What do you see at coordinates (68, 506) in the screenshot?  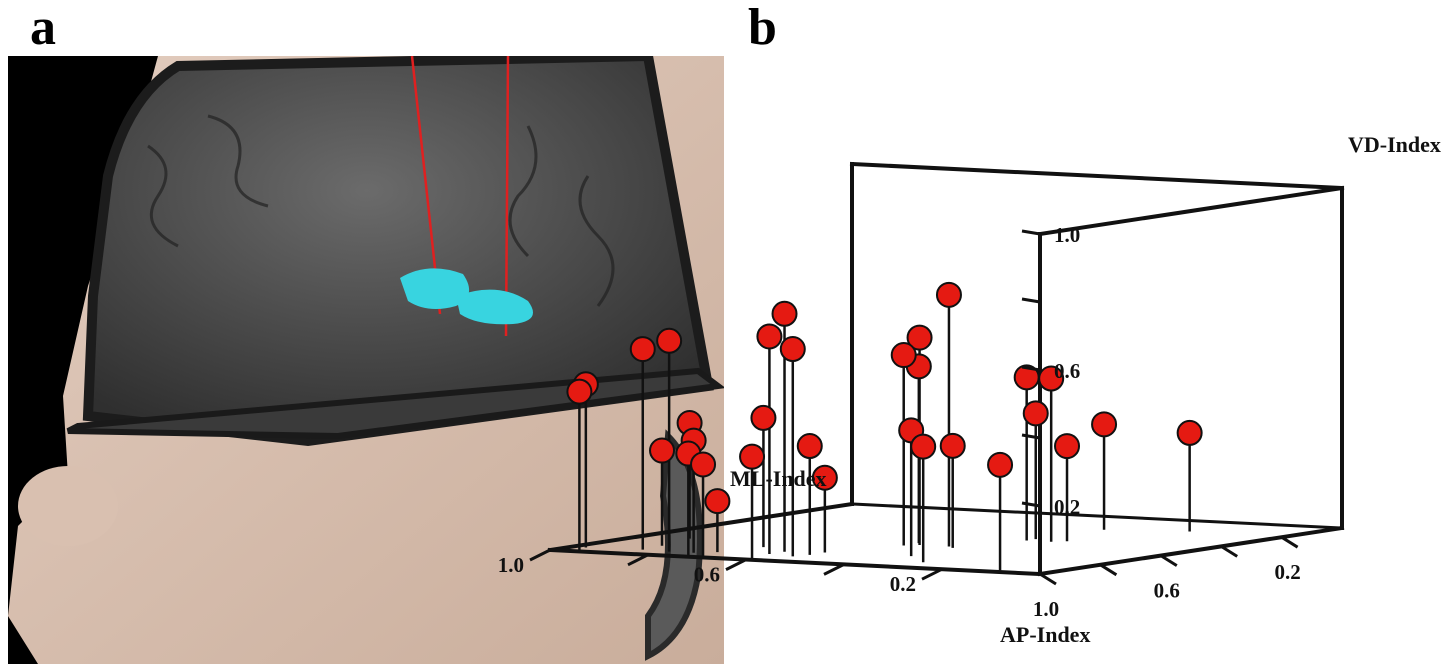 I see `nose-shape` at bounding box center [68, 506].